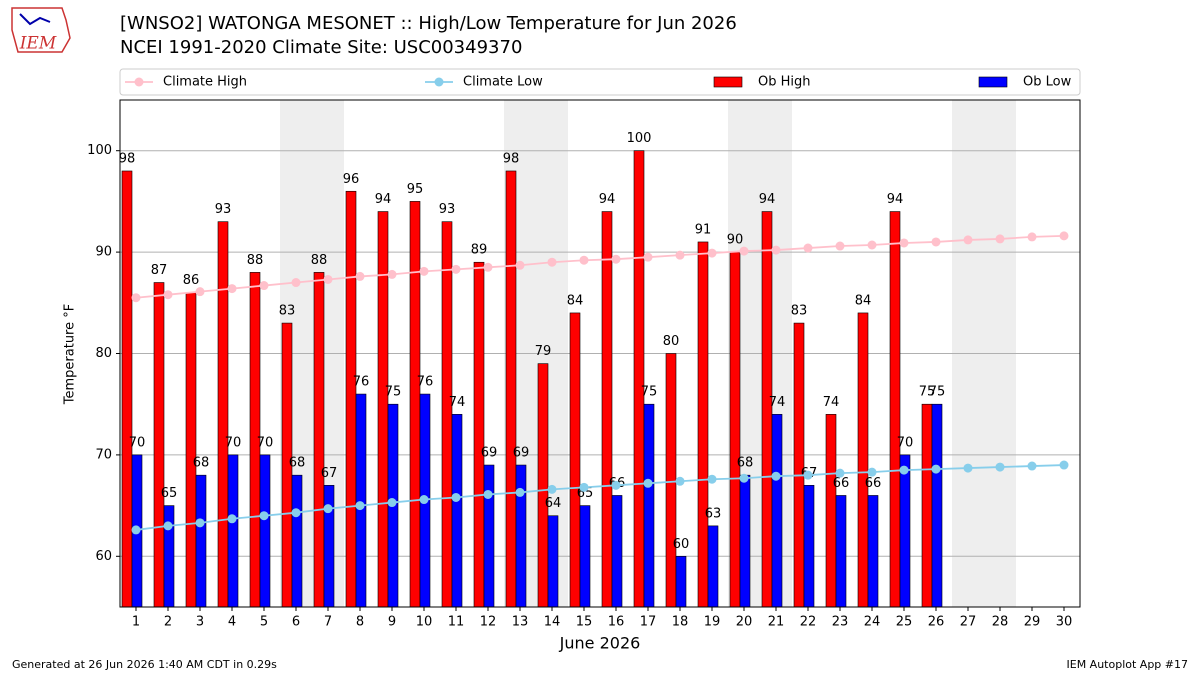 The width and height of the screenshot is (1200, 675). What do you see at coordinates (205, 82) in the screenshot?
I see `legend-label: Climate High` at bounding box center [205, 82].